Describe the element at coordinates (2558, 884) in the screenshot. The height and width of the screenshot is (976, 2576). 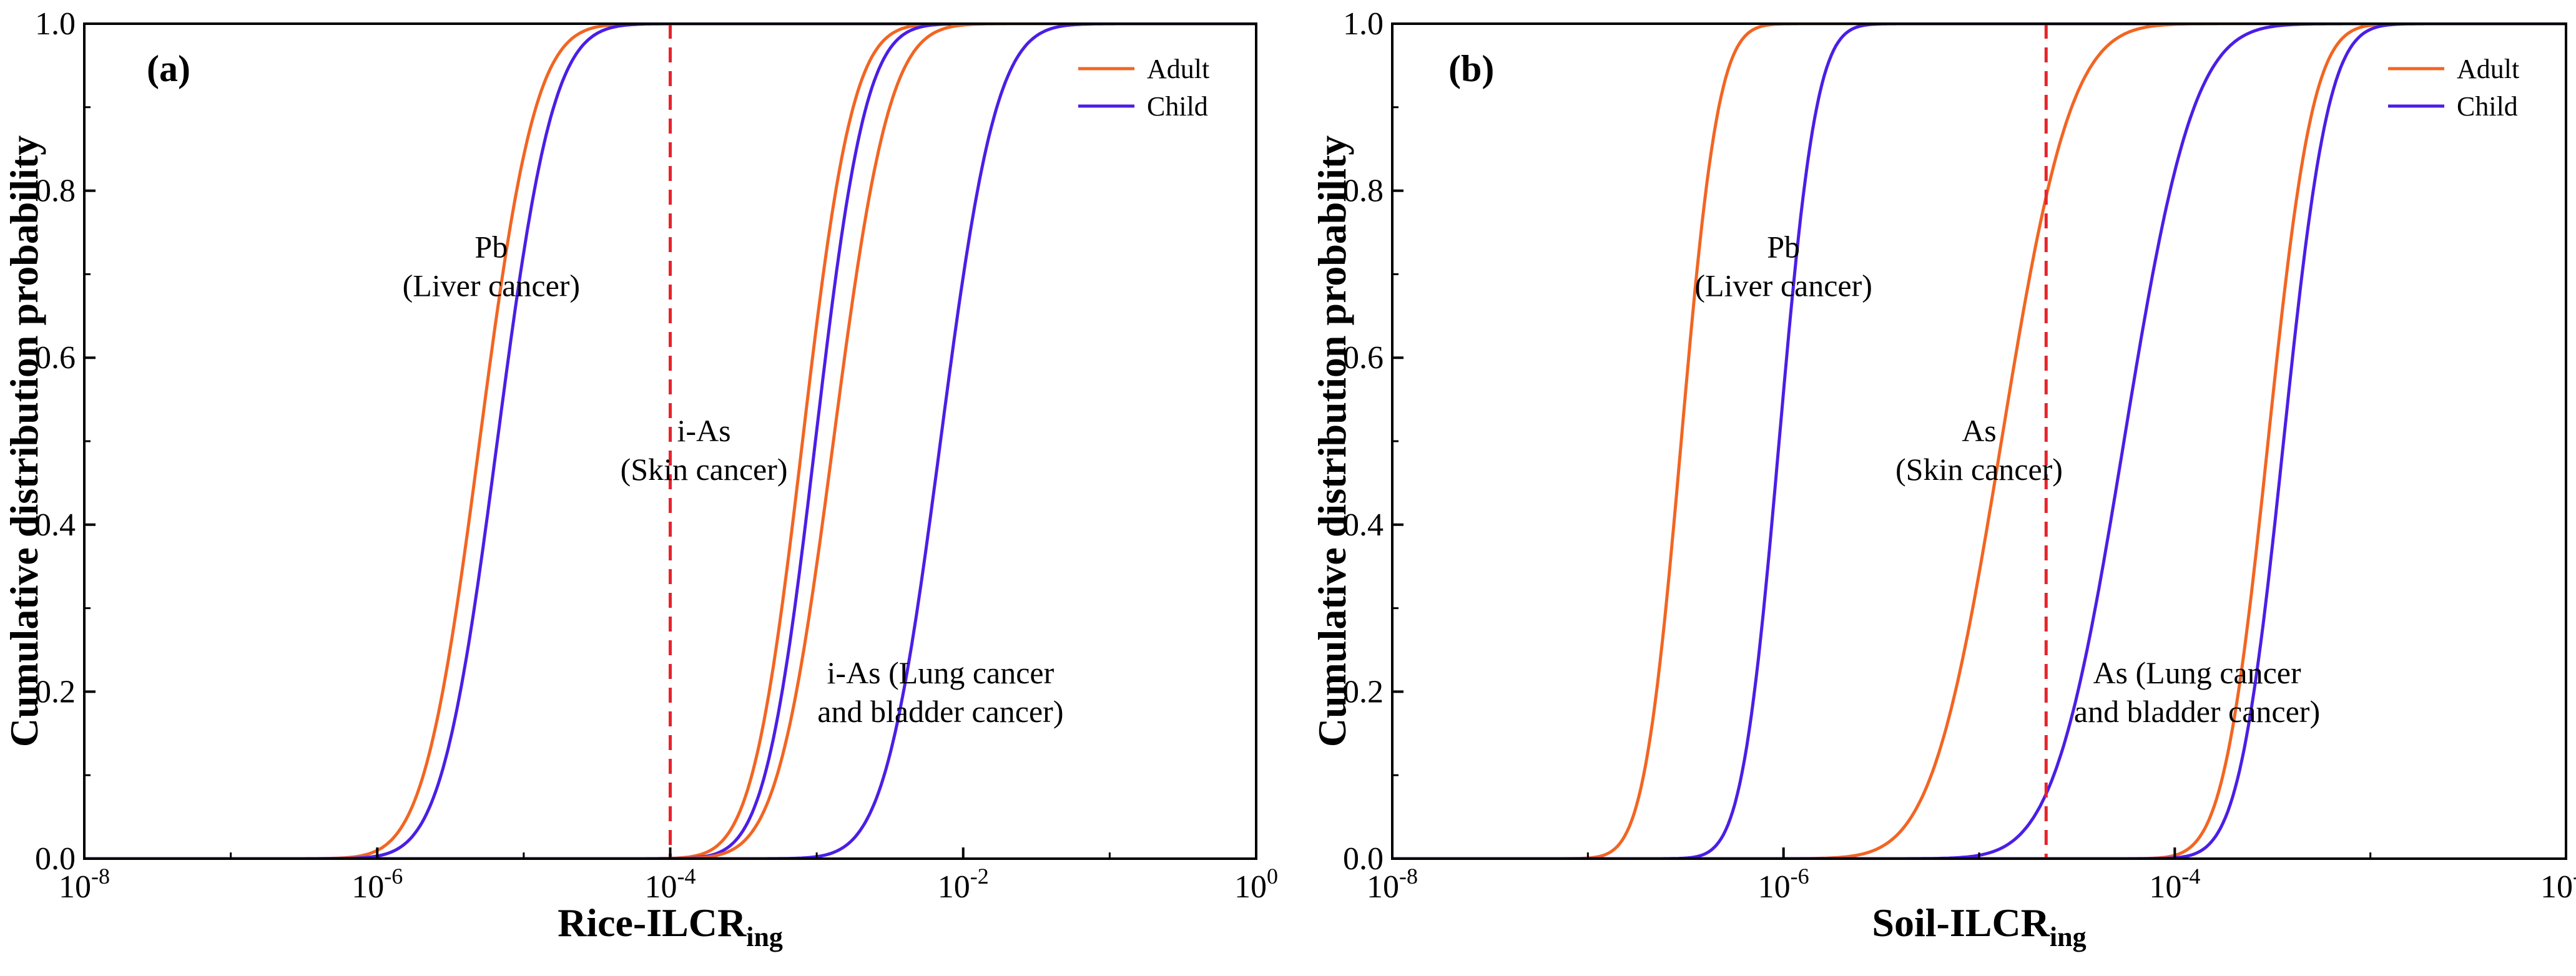
I see `panel-b-x-tick-label: 10-2` at that location.